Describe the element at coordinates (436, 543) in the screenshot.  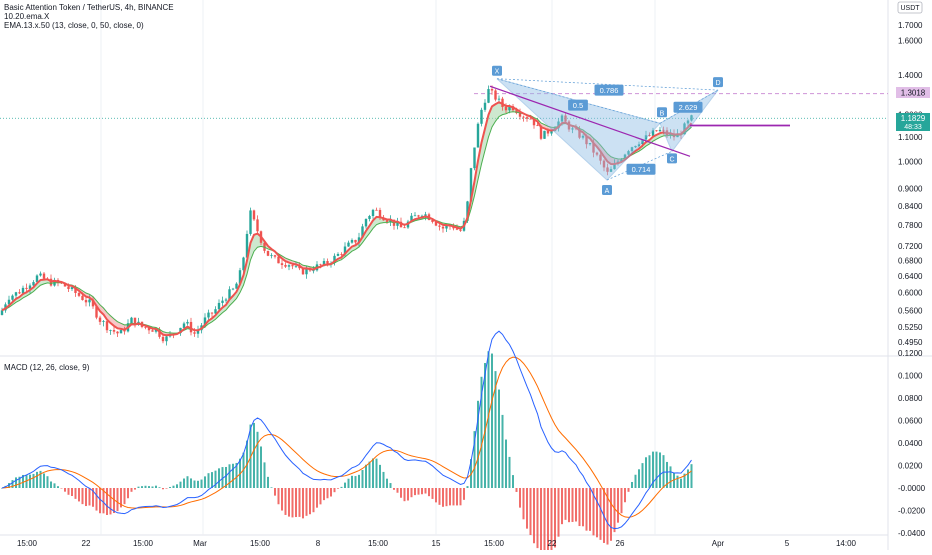
I see `time-tick-label: 15` at that location.